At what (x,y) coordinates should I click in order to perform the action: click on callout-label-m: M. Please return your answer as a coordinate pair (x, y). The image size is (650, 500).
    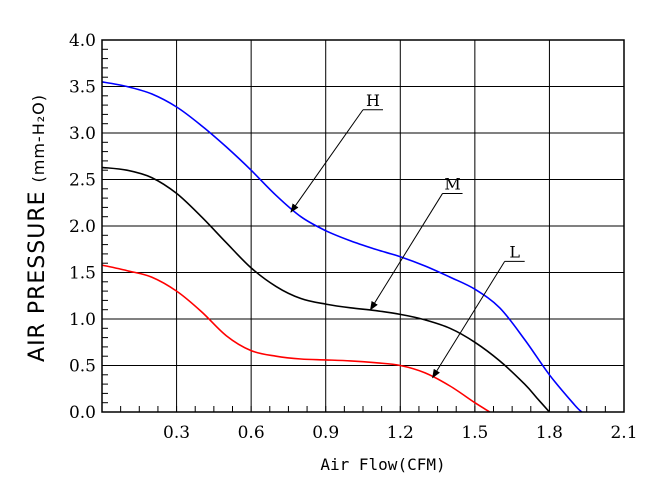
    Looking at the image, I should click on (452, 183).